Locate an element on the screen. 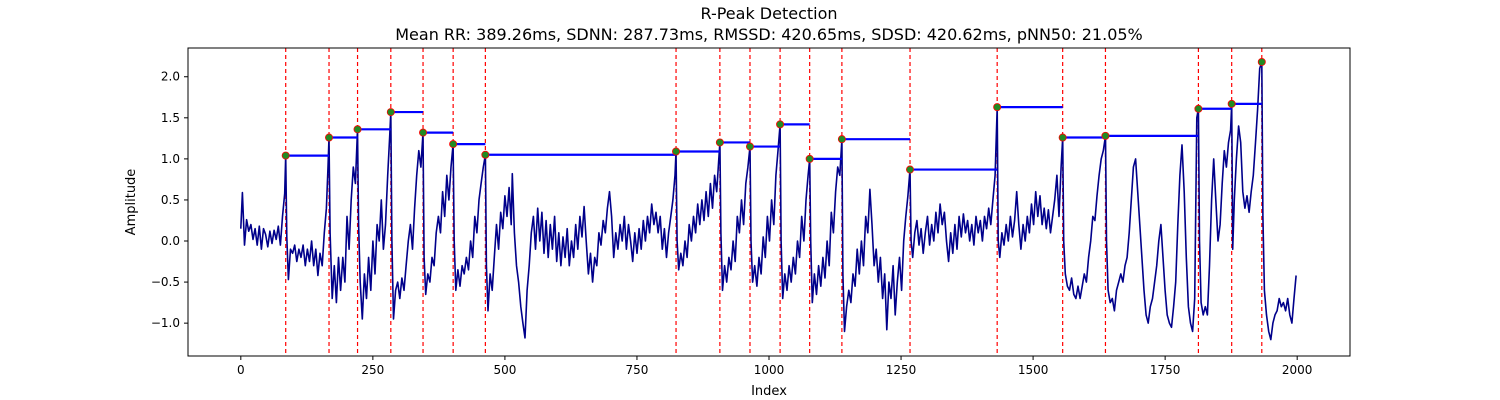 The image size is (1500, 400). x-tick-label-7: 1750 is located at coordinates (1165, 370).